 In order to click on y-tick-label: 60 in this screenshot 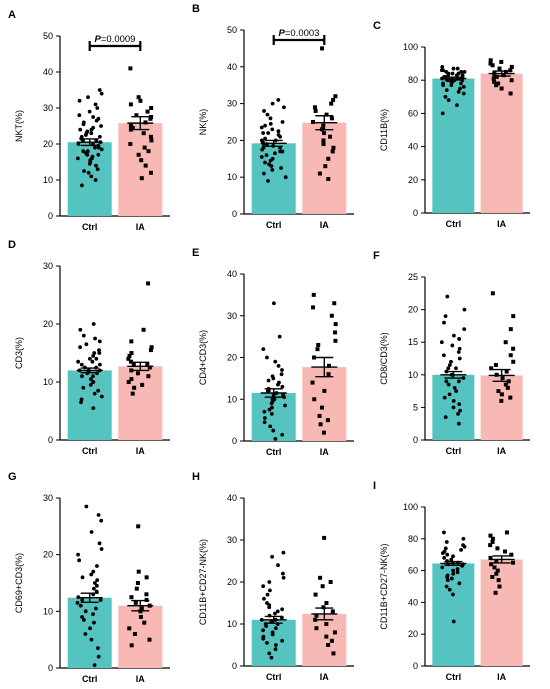, I will do `click(413, 571)`.